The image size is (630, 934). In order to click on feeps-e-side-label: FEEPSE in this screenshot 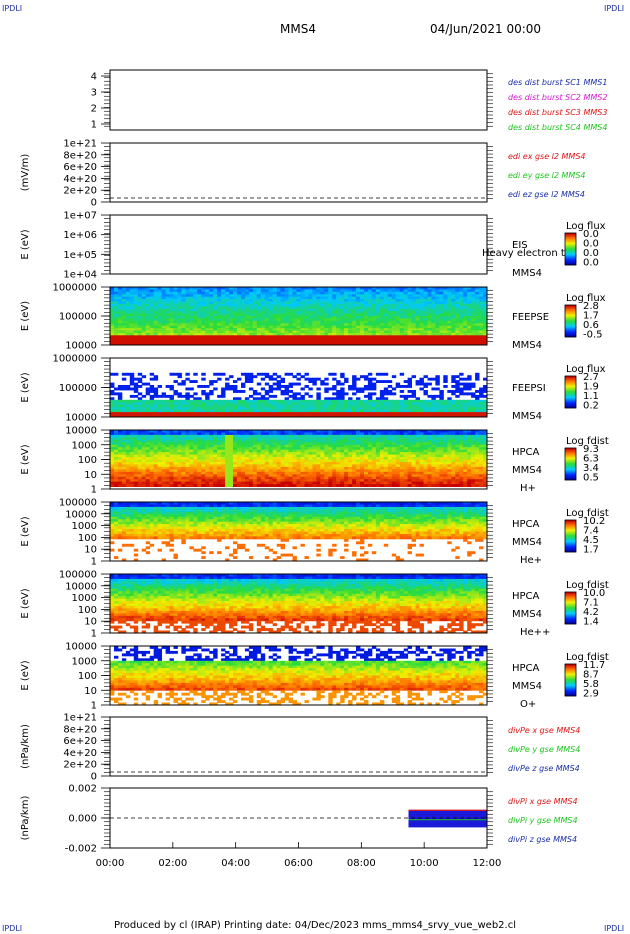, I will do `click(530, 317)`.